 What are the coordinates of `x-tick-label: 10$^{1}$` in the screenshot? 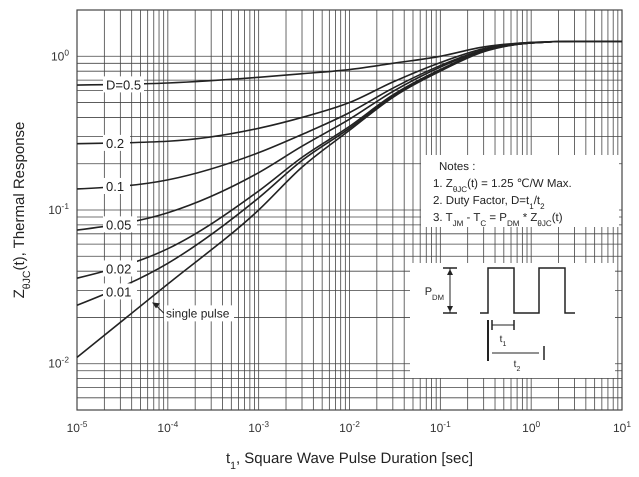 It's located at (622, 427).